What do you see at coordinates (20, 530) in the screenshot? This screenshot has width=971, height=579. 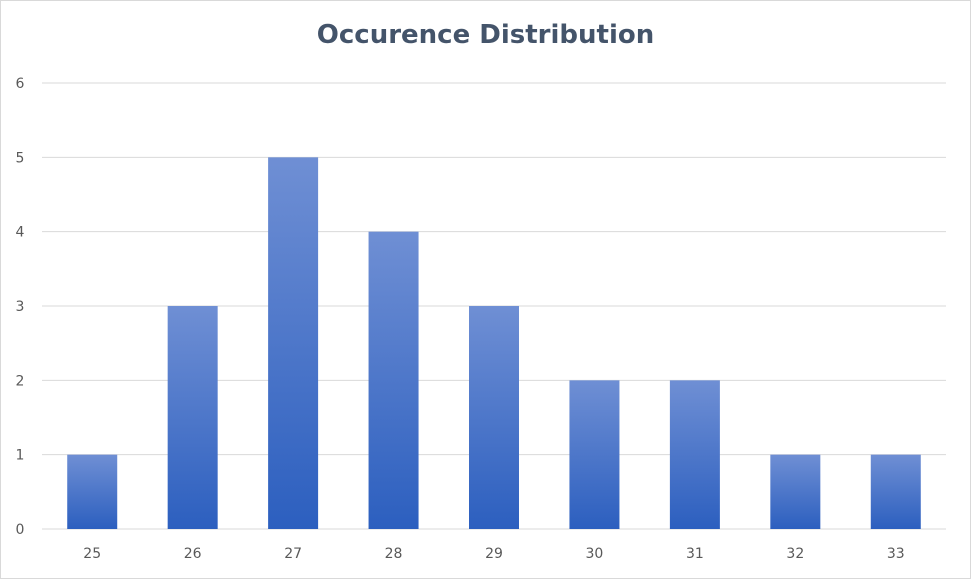 I see `y-tick-label: 0` at bounding box center [20, 530].